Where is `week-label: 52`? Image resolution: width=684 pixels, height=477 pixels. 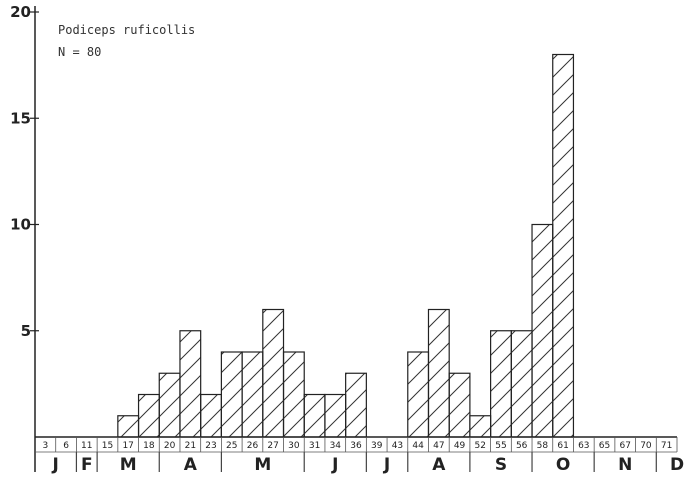
week-label: 52 is located at coordinates (480, 446).